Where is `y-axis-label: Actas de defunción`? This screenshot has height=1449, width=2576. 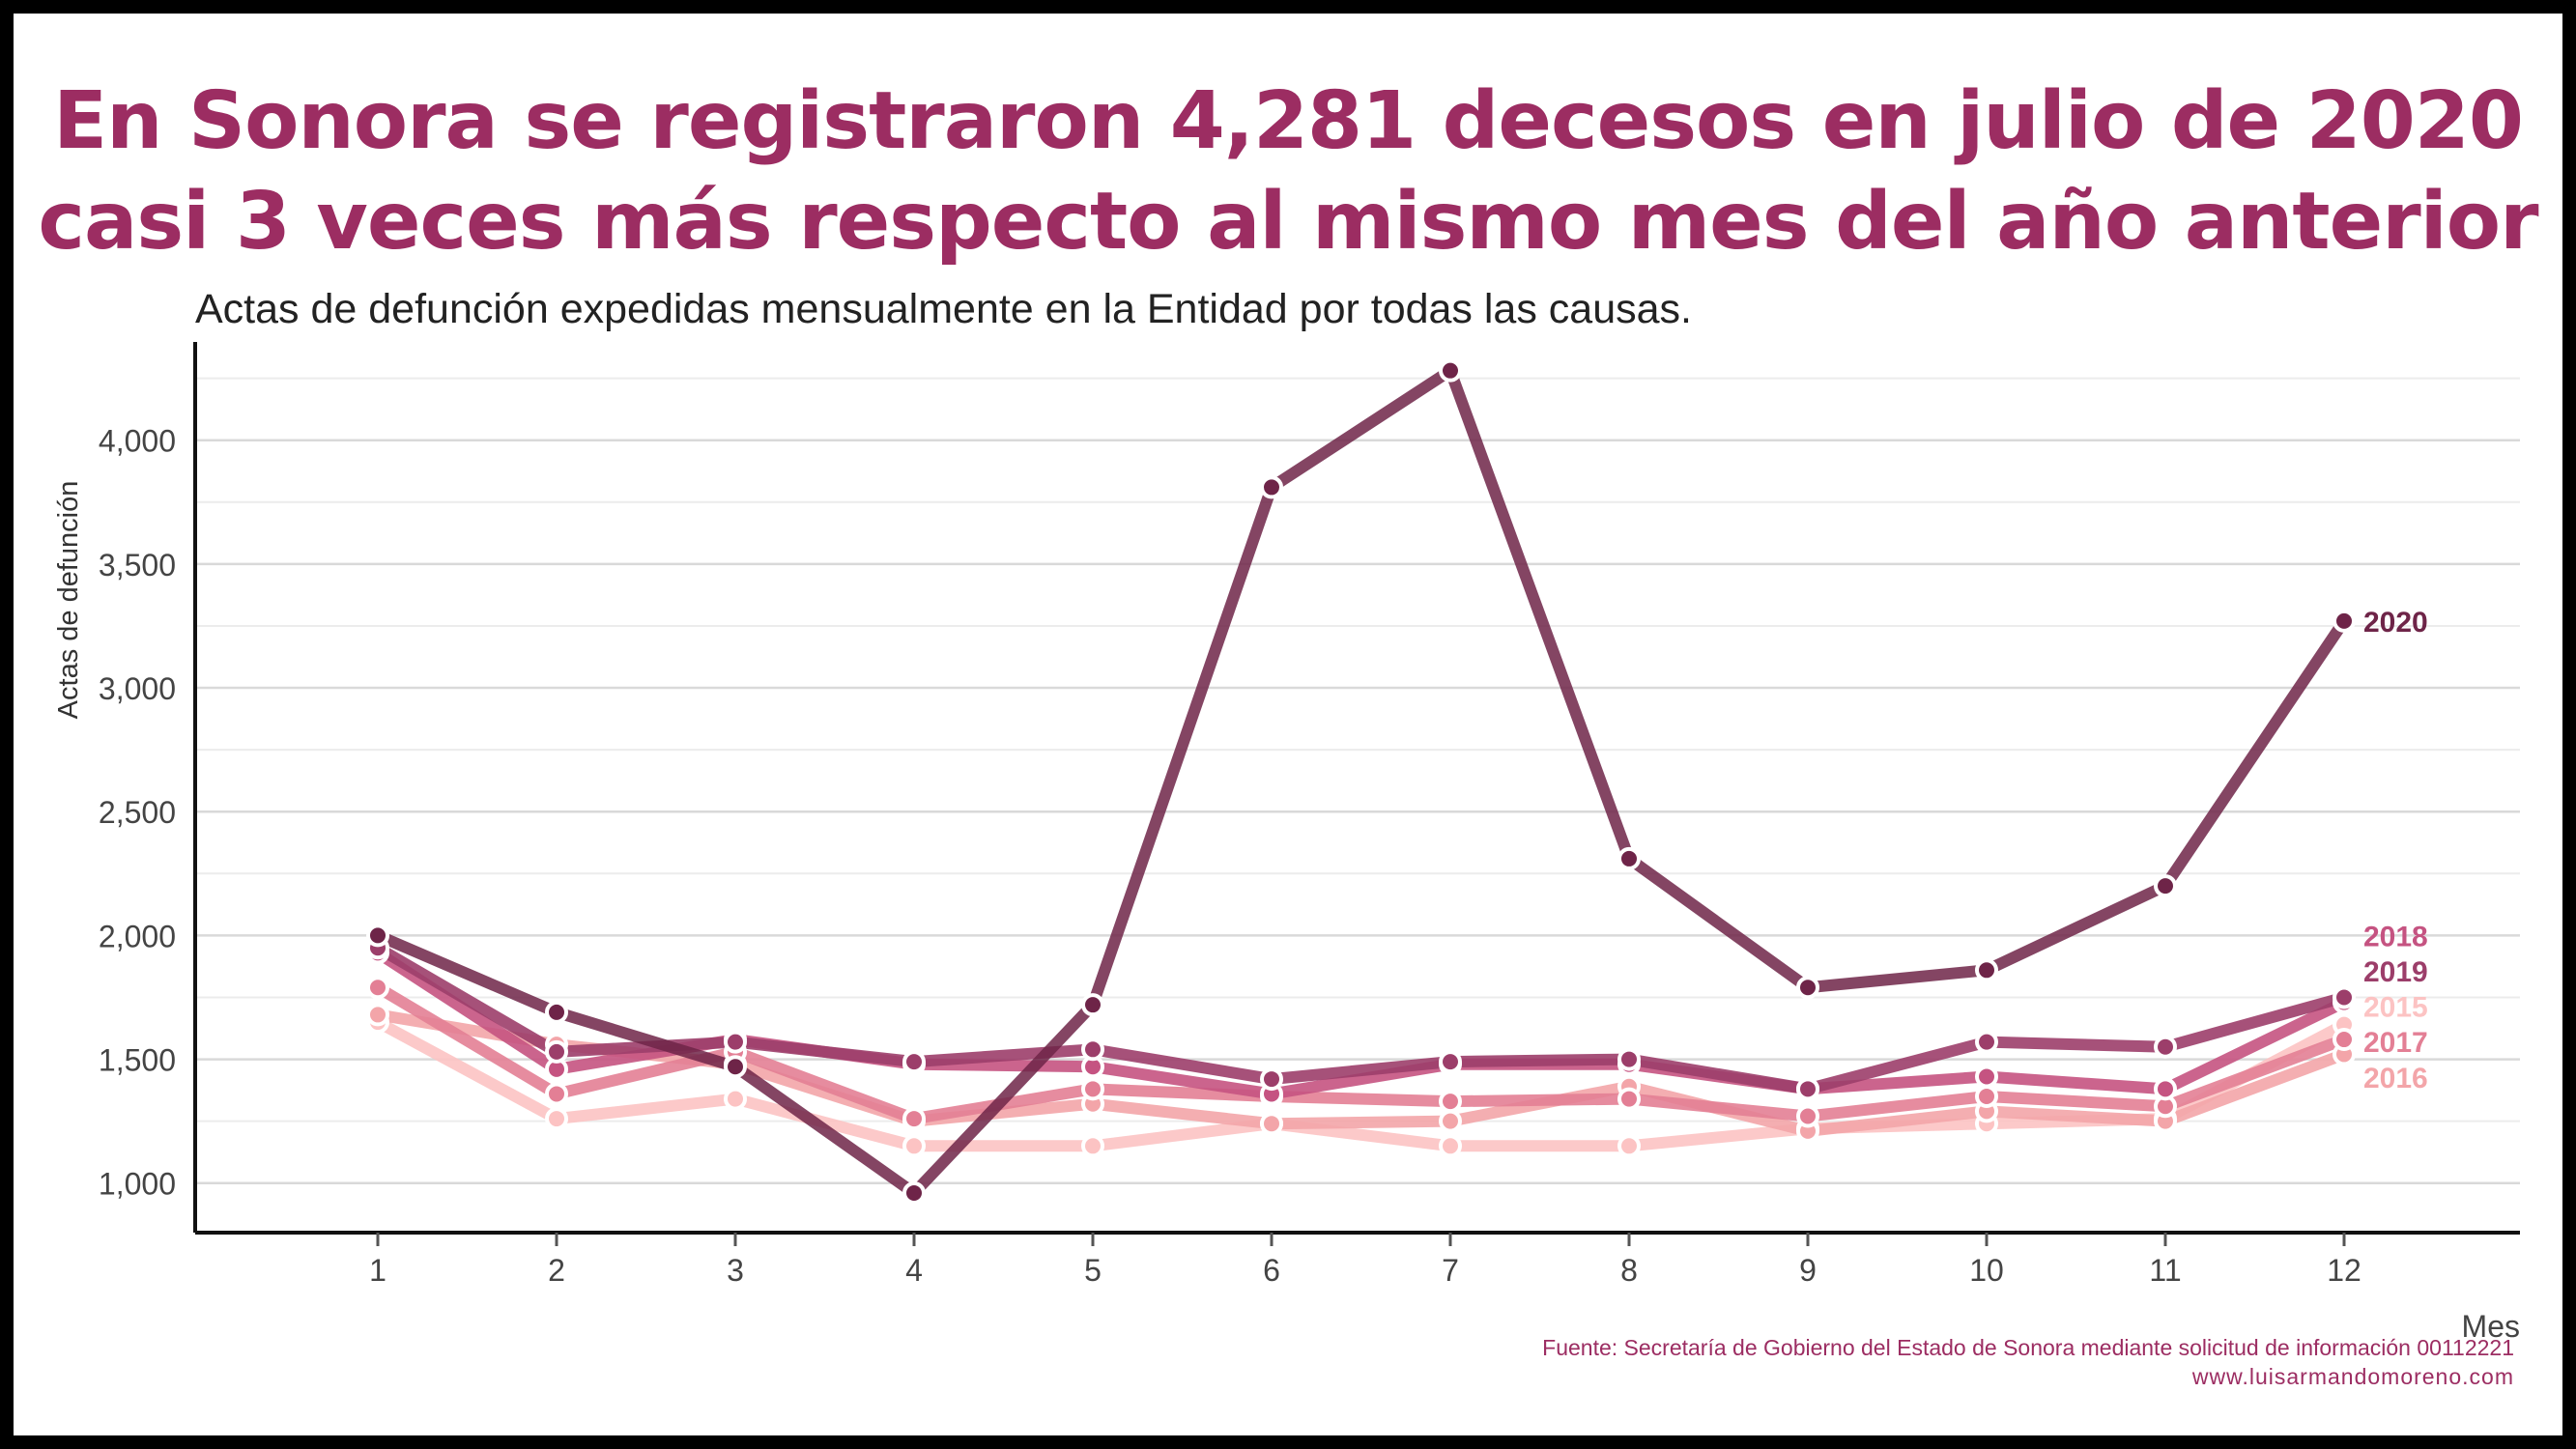
y-axis-label: Actas de defunción is located at coordinates (69, 600).